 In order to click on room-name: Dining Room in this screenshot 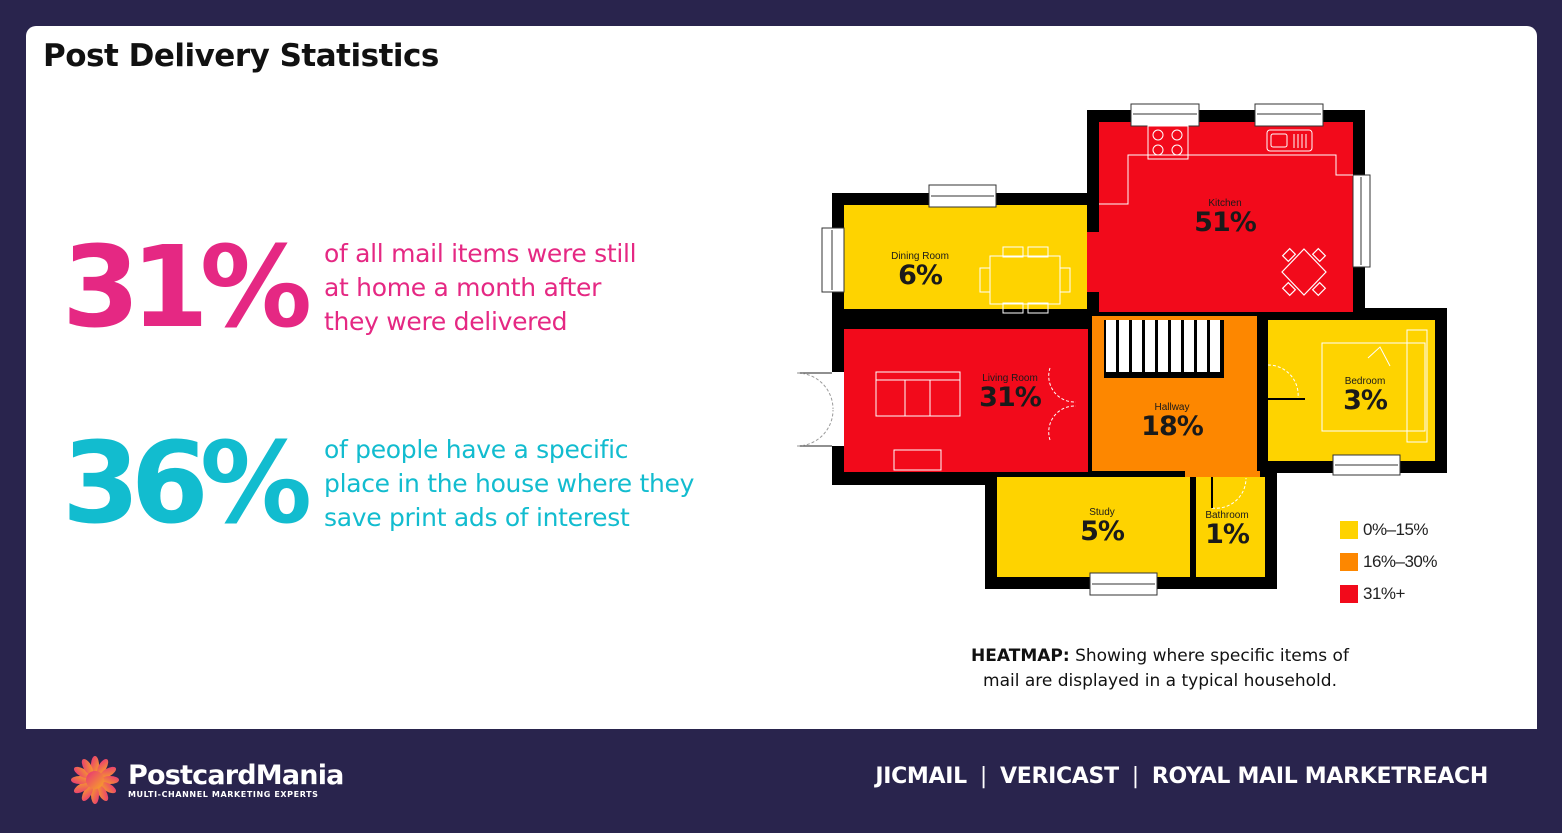, I will do `click(920, 256)`.